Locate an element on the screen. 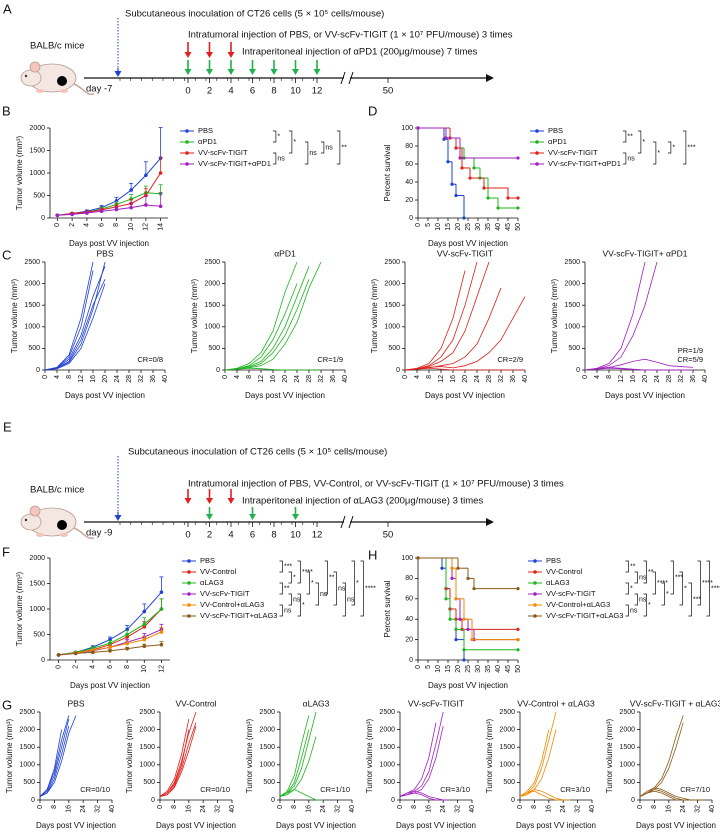  axis-break is located at coordinates (343, 522).